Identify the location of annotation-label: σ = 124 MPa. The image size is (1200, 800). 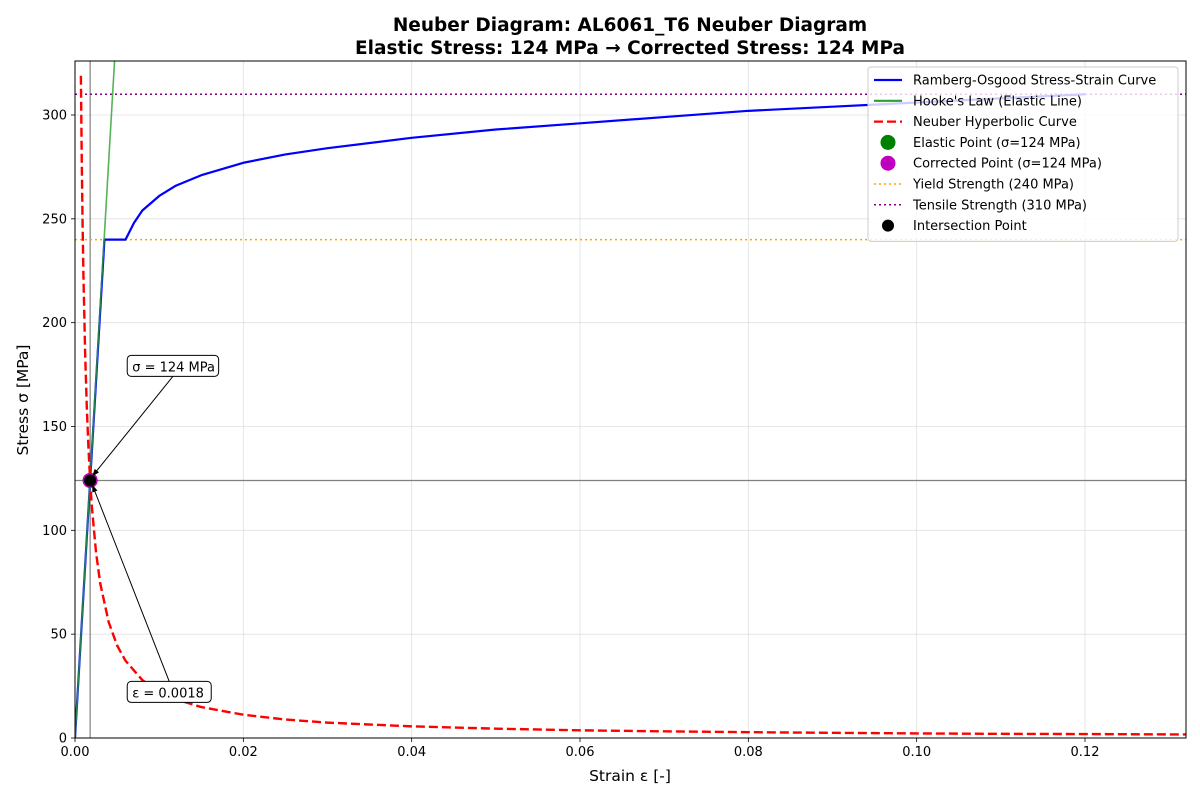
(173, 367).